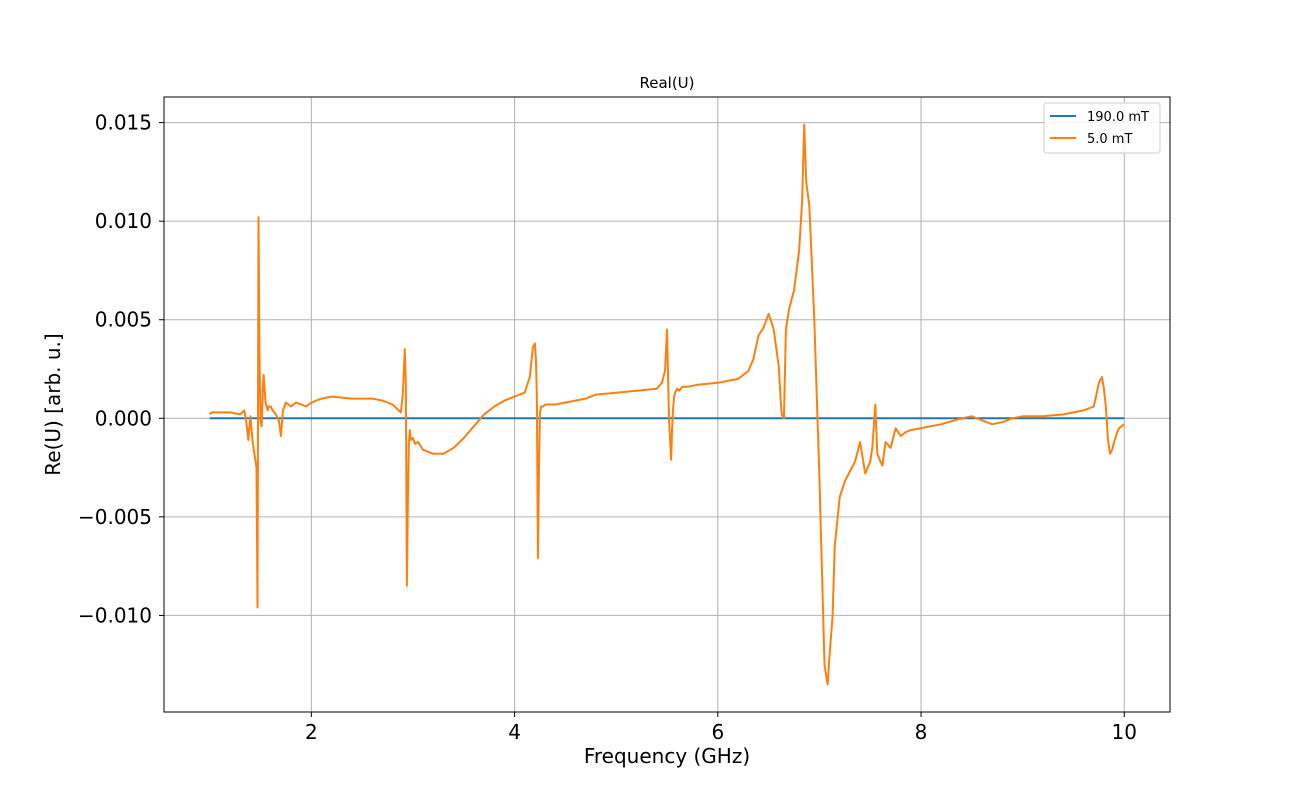  What do you see at coordinates (123, 418) in the screenshot?
I see `y-tick-label: 0.000` at bounding box center [123, 418].